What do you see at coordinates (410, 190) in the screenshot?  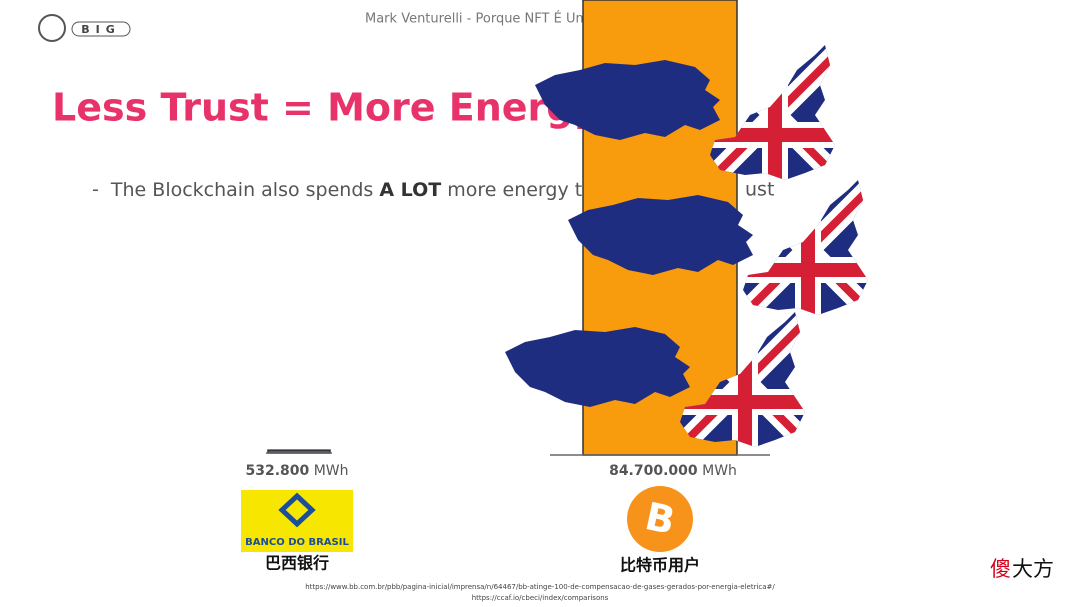 I see `bullet-bold: A LOT` at bounding box center [410, 190].